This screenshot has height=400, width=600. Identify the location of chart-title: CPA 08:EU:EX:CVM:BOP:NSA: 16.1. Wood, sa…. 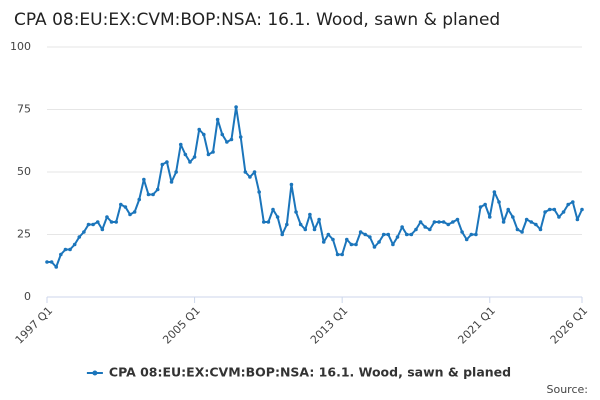
(257, 20).